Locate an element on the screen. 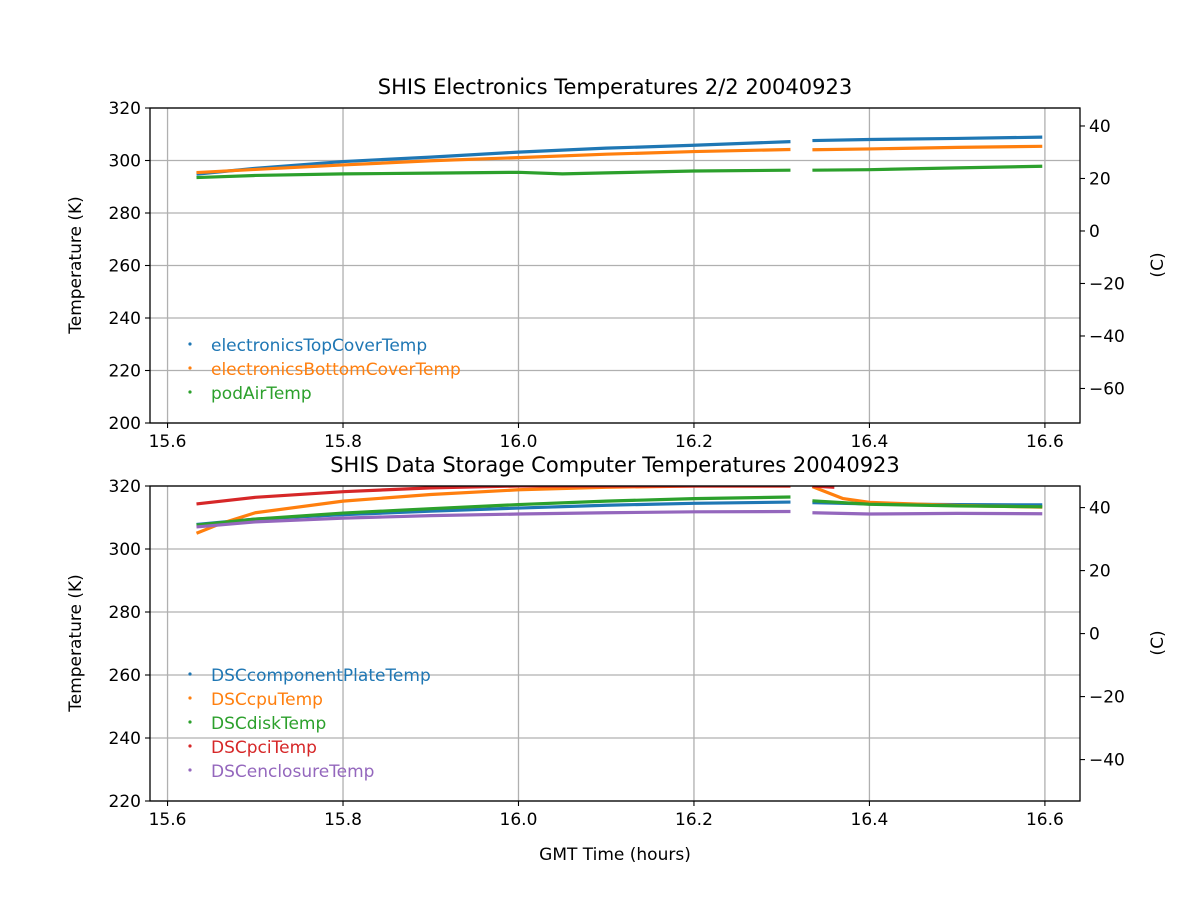  bottom-legend-label: DSCdiskTemp is located at coordinates (268, 724).